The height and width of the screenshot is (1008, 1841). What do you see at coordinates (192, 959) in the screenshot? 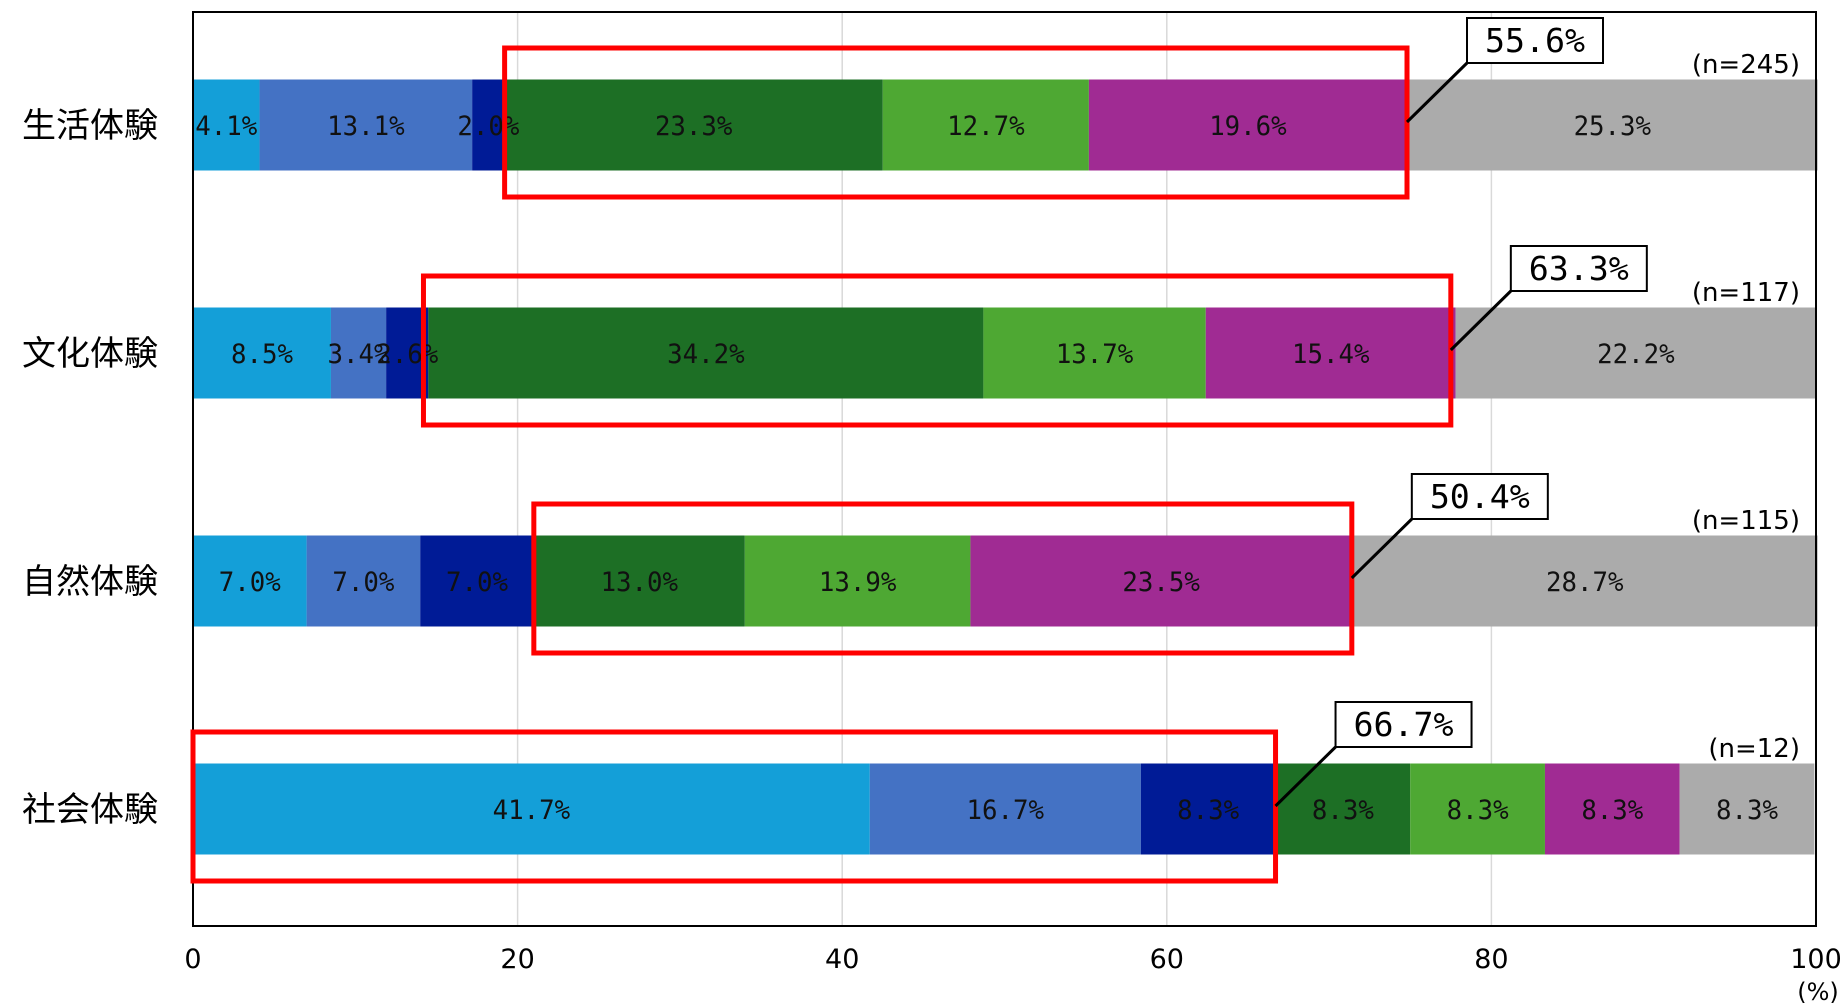
I see `x-tick-label: 0` at bounding box center [192, 959].